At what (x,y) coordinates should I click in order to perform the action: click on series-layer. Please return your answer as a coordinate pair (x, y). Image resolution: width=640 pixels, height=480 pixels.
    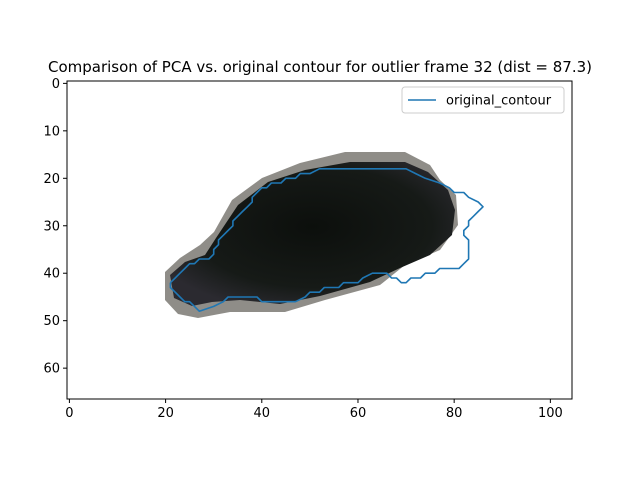
    Looking at the image, I should click on (326, 240).